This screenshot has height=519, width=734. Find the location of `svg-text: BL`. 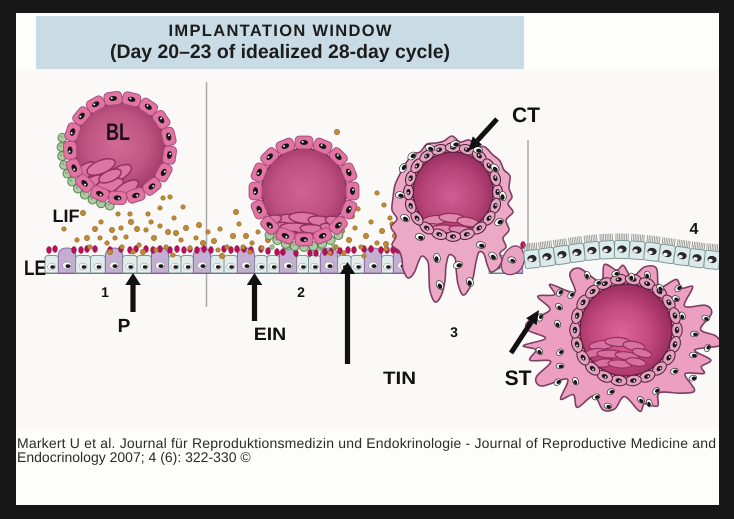

svg-text: BL is located at coordinates (118, 132).